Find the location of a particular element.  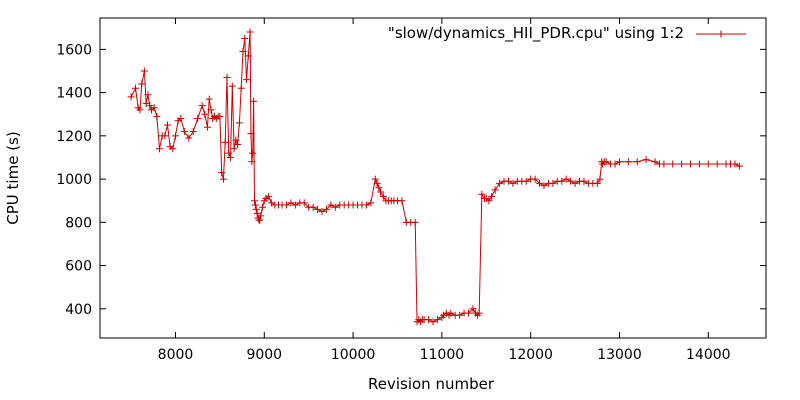

x-tick-label: 9000 is located at coordinates (264, 355).